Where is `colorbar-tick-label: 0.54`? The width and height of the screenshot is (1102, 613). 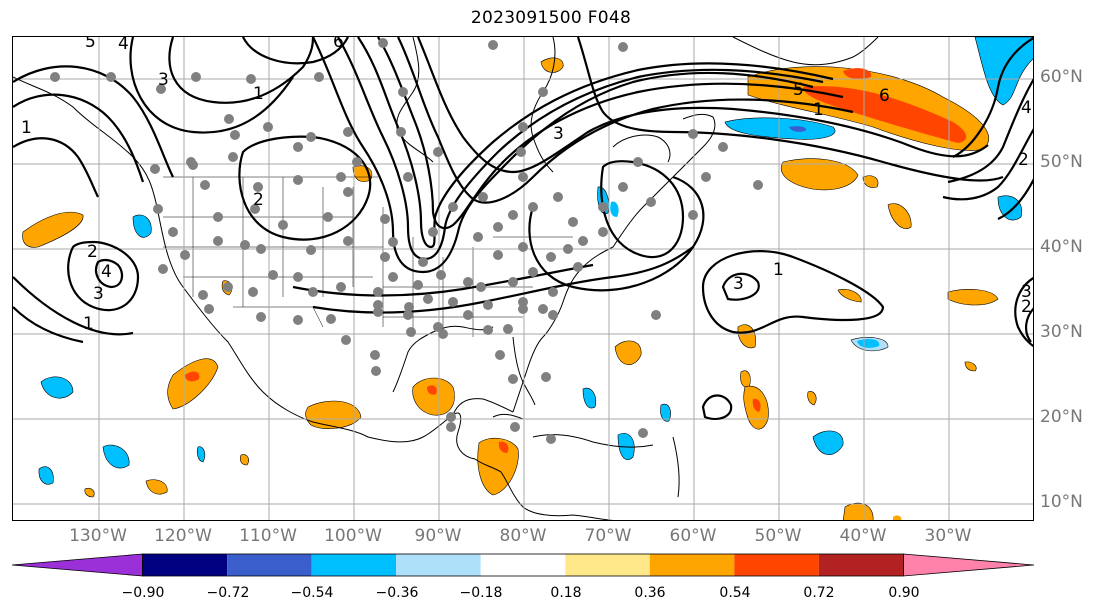
colorbar-tick-label: 0.54 is located at coordinates (735, 593).